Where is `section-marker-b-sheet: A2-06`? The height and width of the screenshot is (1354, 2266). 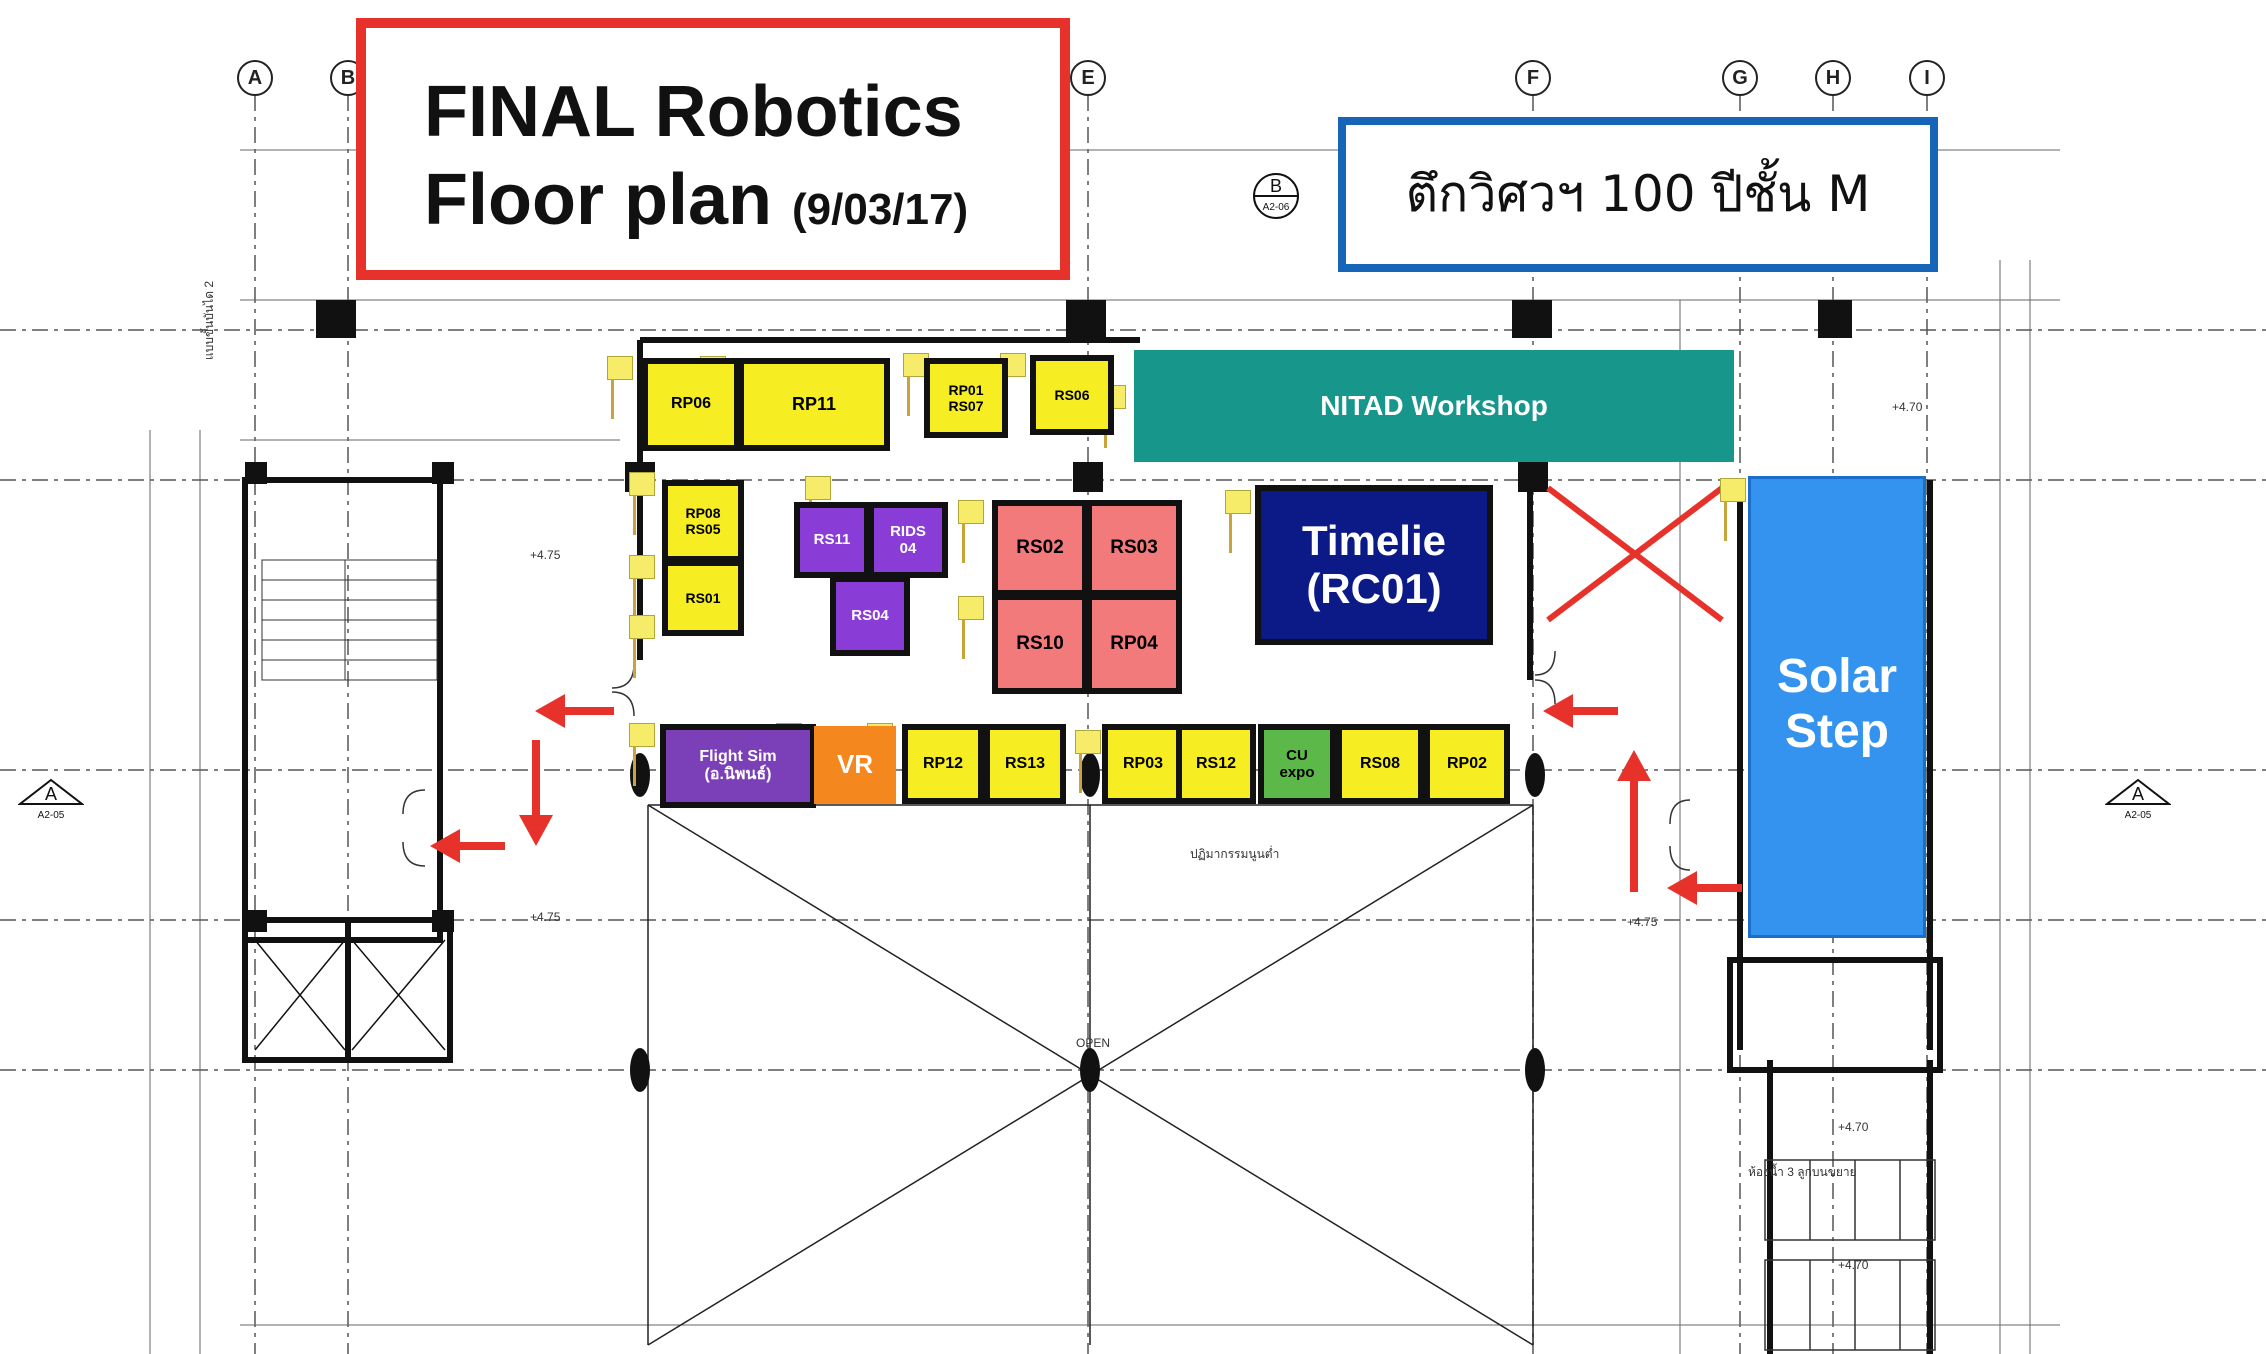 section-marker-b-sheet: A2-06 is located at coordinates (1276, 207).